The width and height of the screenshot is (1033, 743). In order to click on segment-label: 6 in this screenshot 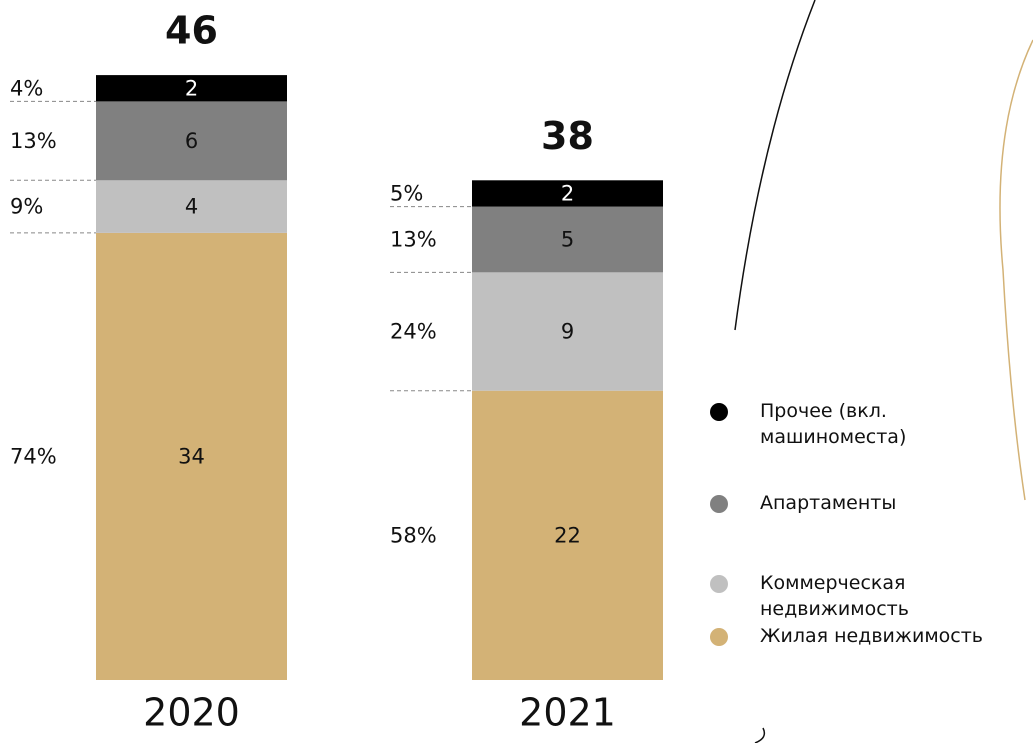, I will do `click(191, 141)`.